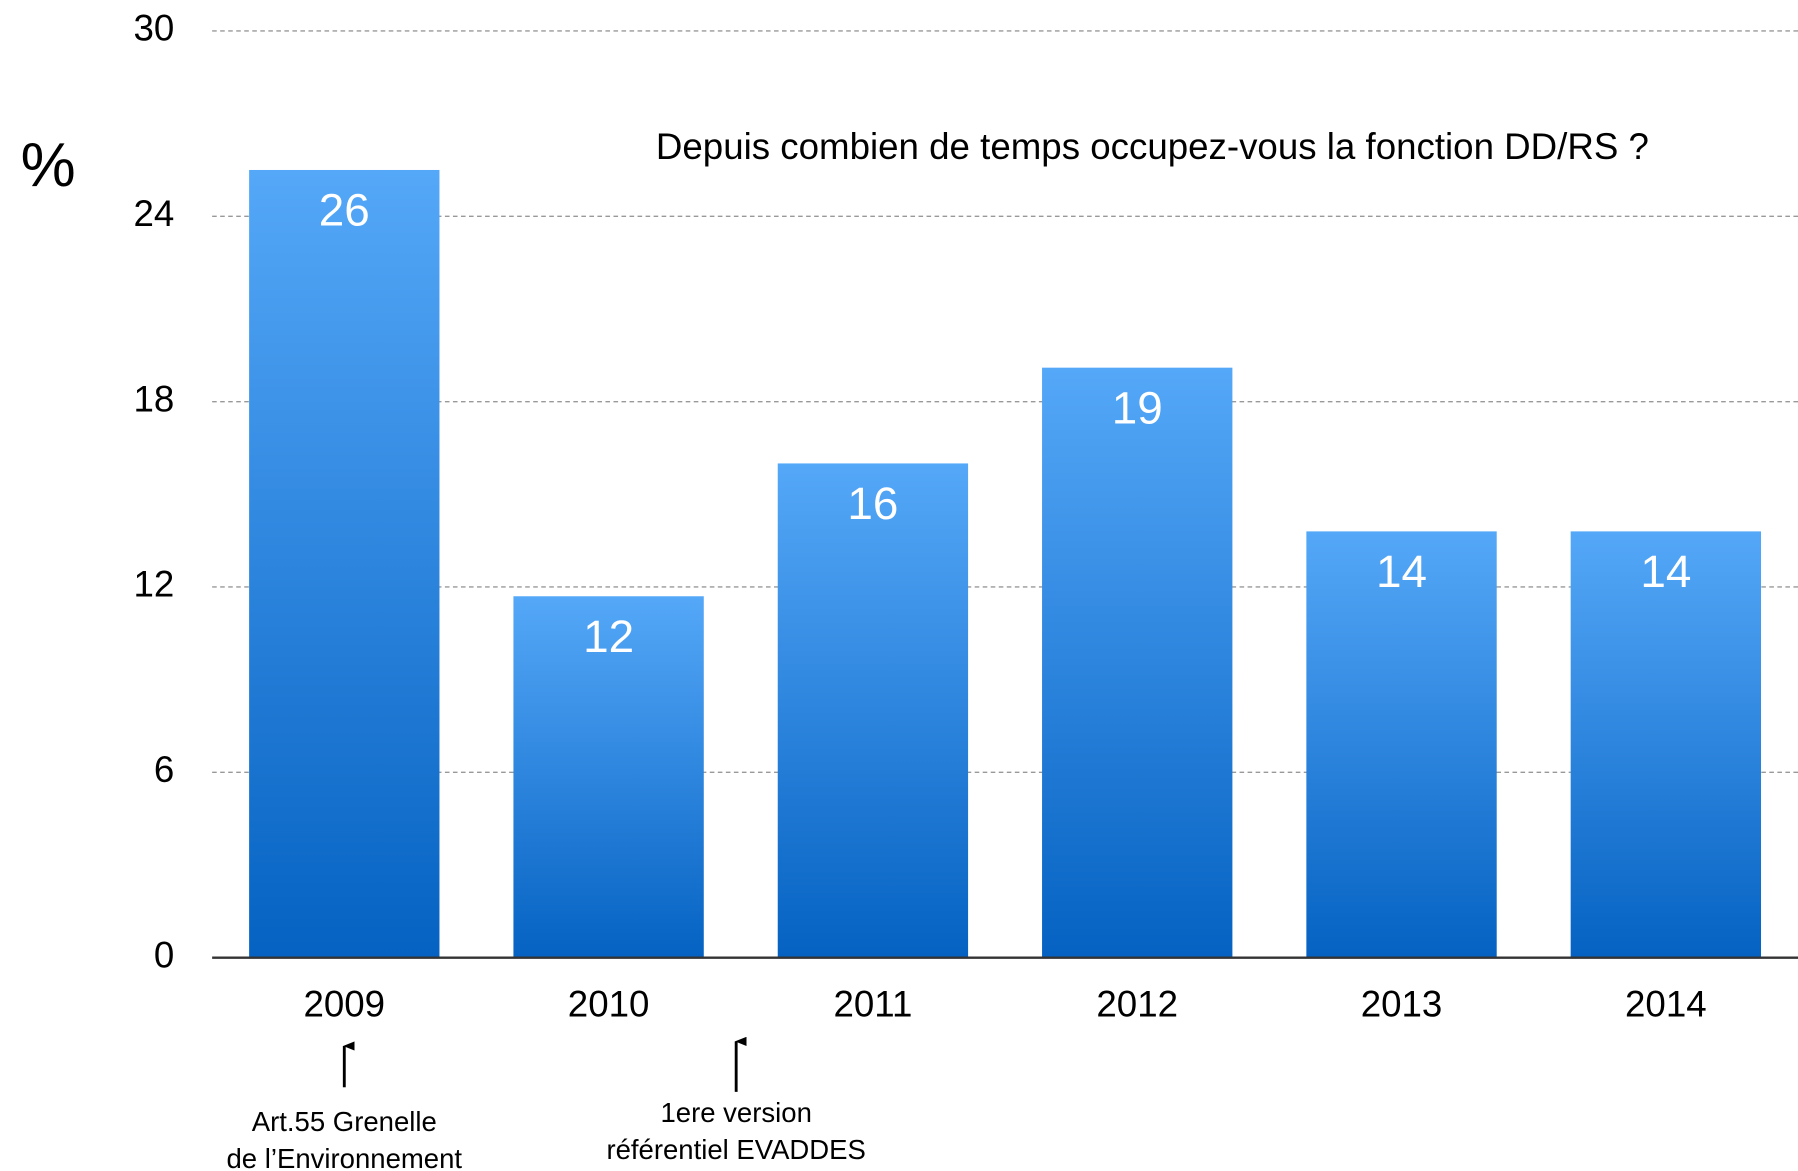 The width and height of the screenshot is (1798, 1171). What do you see at coordinates (153, 584) in the screenshot?
I see `y-tick-label: 12` at bounding box center [153, 584].